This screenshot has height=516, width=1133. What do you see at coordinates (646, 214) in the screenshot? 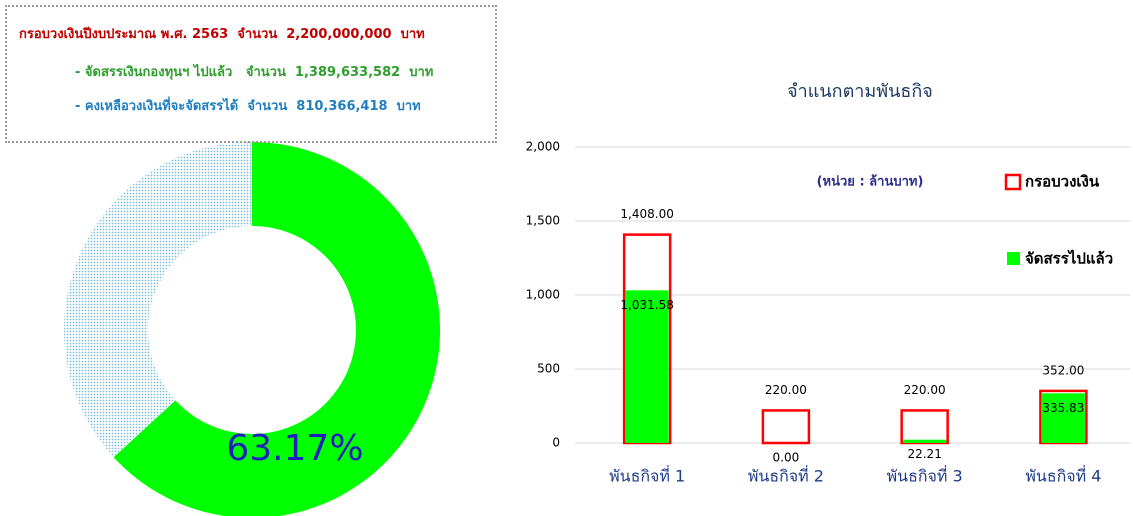
I see `data-label: 1,408.00` at bounding box center [646, 214].